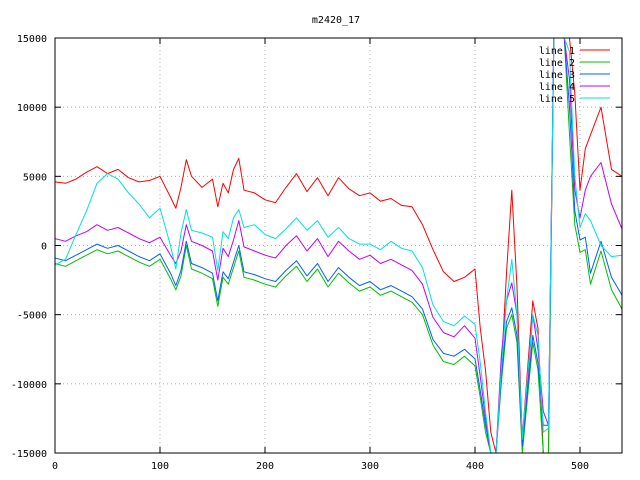  I want to click on x-tick-label: 300, so click(370, 466).